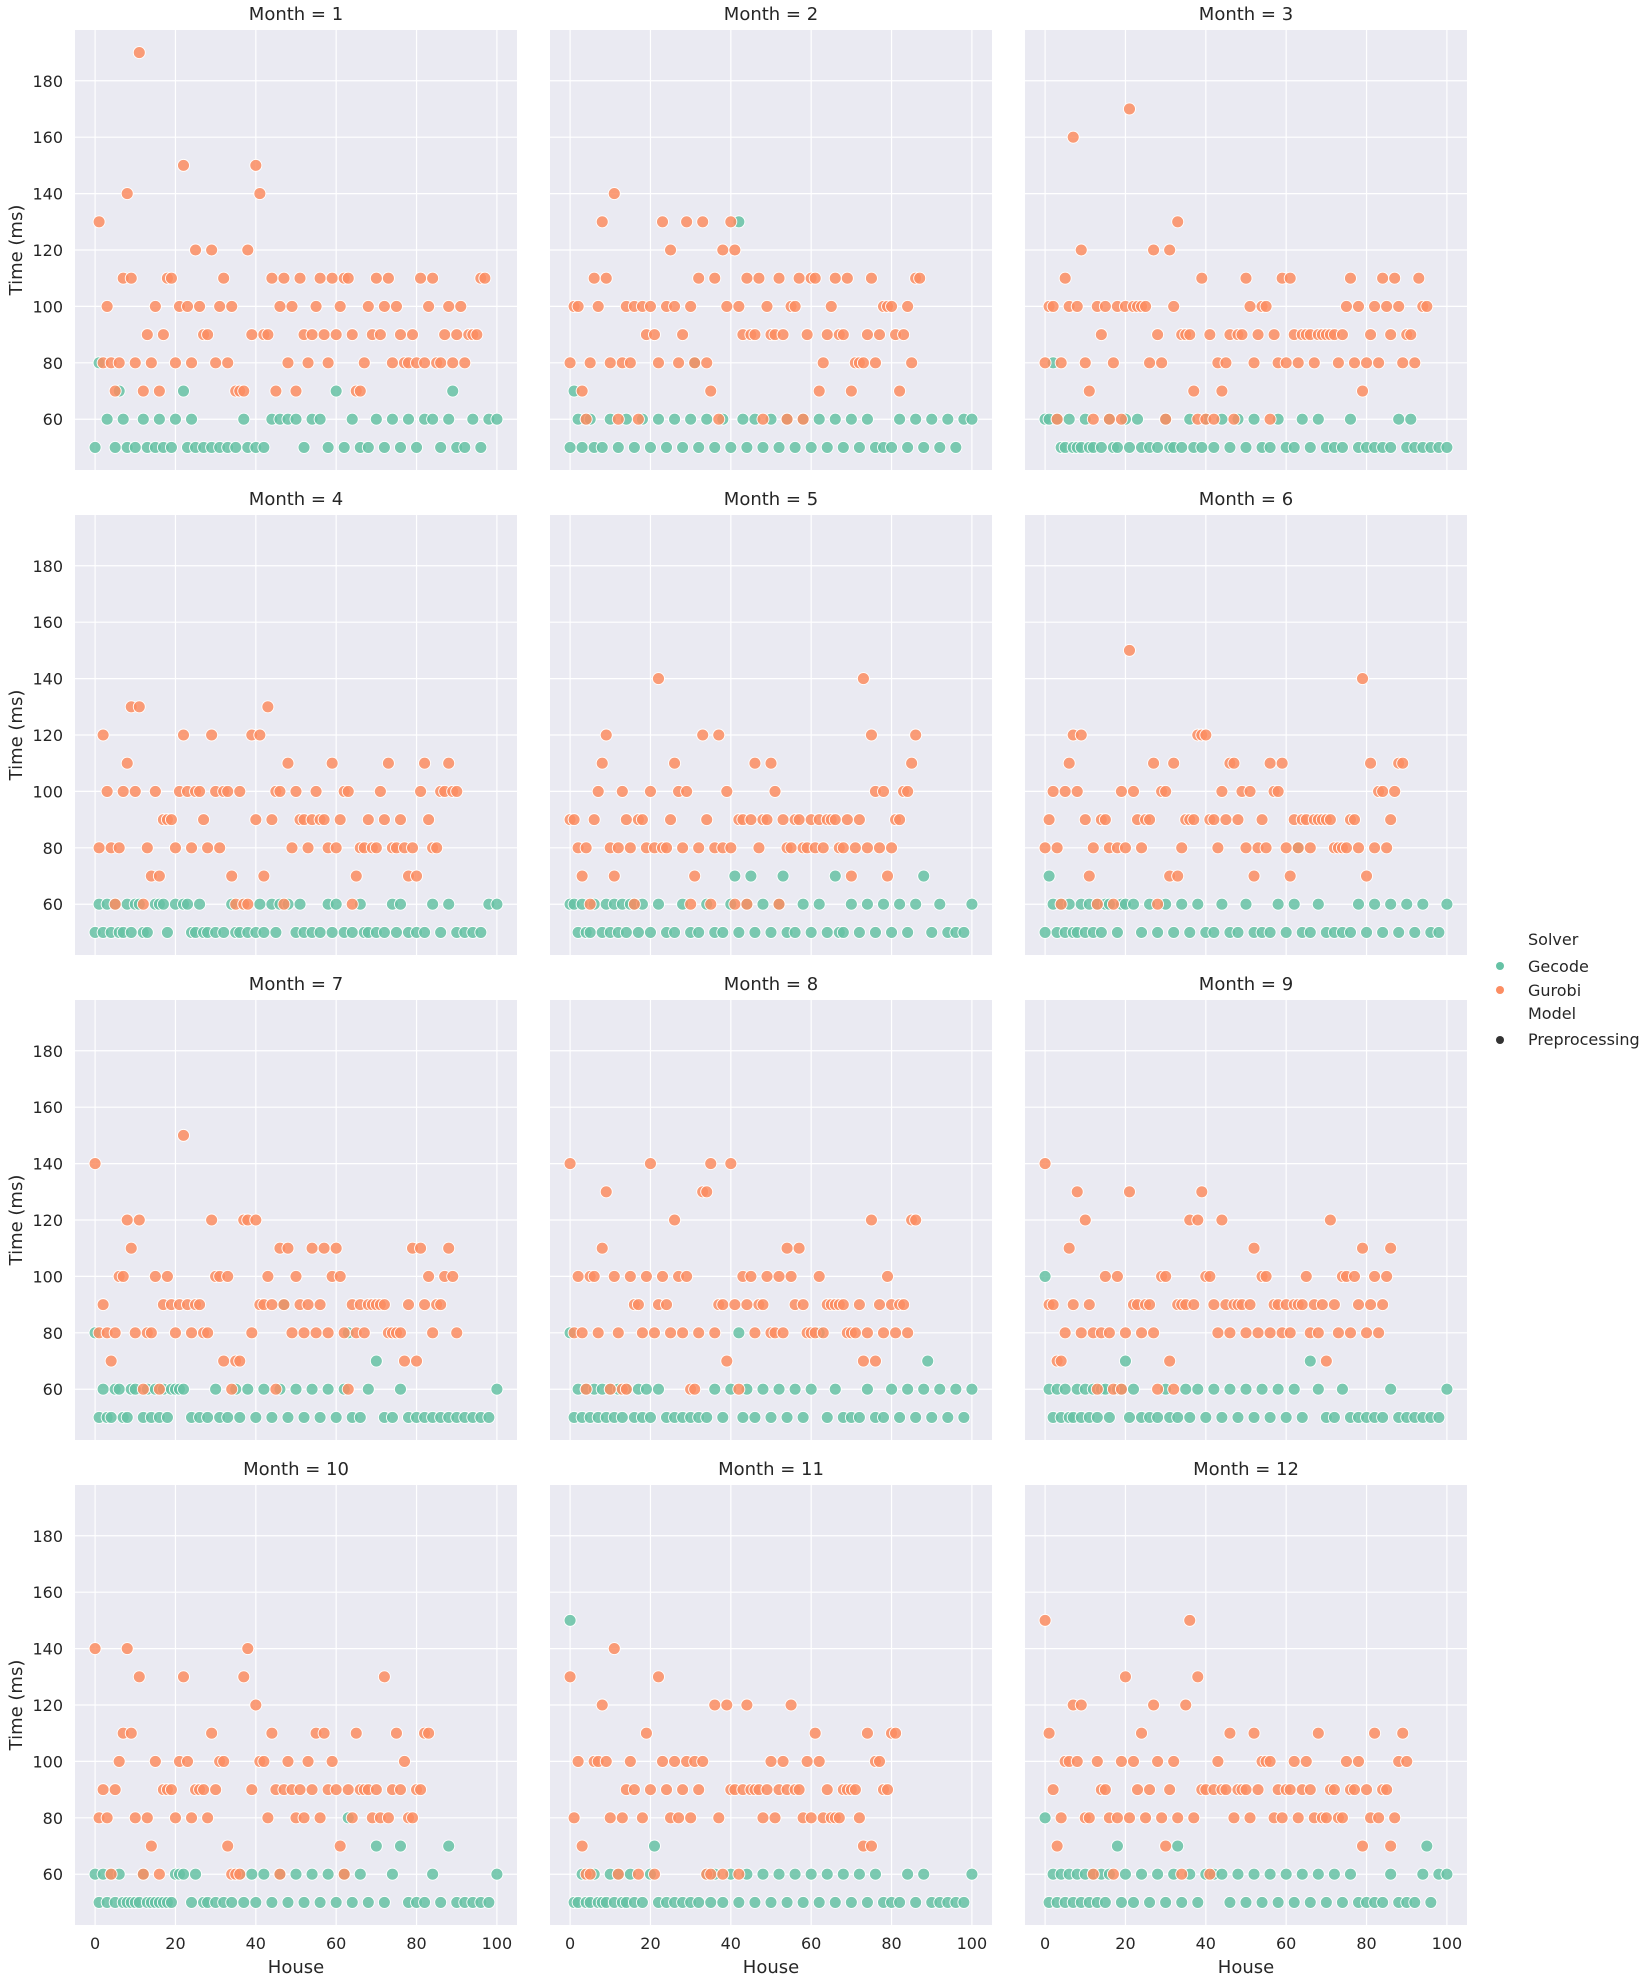 This screenshot has width=1652, height=1979. Describe the element at coordinates (497, 1943) in the screenshot. I see `x-tick-label: 100` at that location.